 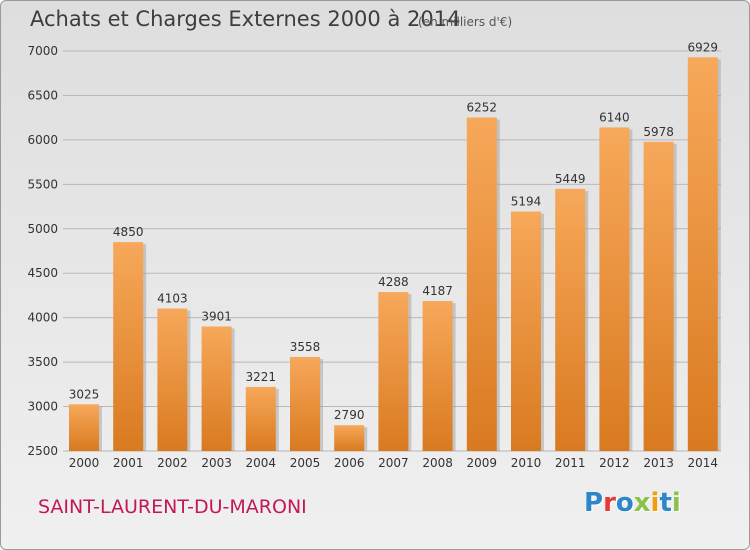 I want to click on x-tick-label: 2000, so click(x=84, y=463).